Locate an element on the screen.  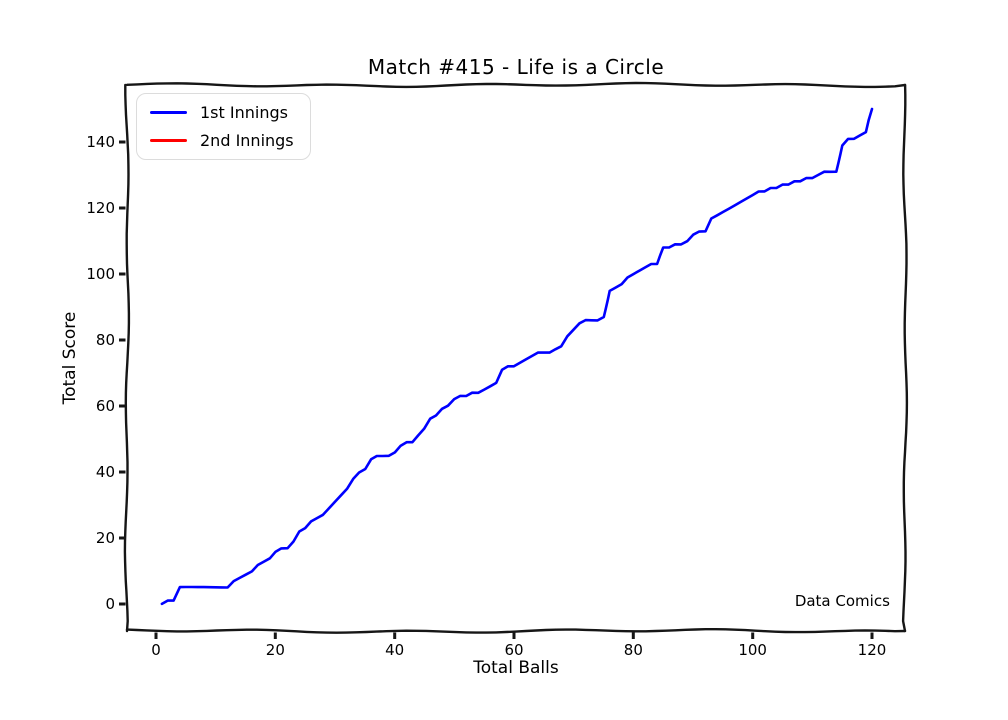
x-tick-label: 120 is located at coordinates (872, 650).